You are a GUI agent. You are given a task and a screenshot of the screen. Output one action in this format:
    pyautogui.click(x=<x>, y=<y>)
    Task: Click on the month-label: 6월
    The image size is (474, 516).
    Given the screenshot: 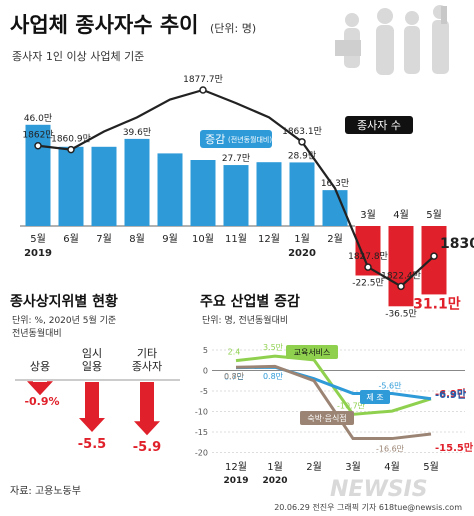 What is the action you would take?
    pyautogui.click(x=71, y=239)
    